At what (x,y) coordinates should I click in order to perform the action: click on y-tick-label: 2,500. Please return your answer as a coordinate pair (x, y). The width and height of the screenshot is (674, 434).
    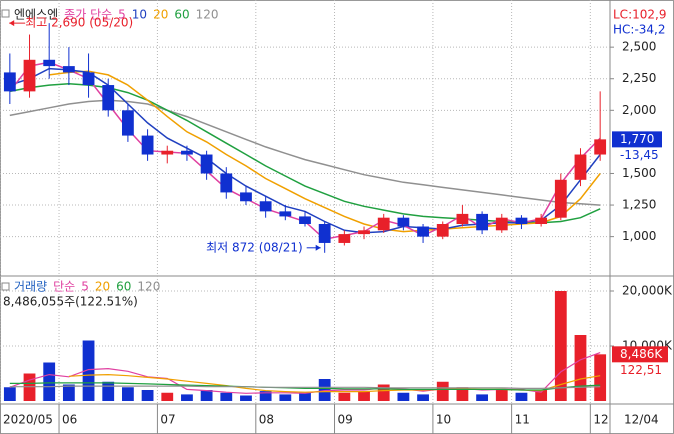
    Looking at the image, I should click on (639, 47).